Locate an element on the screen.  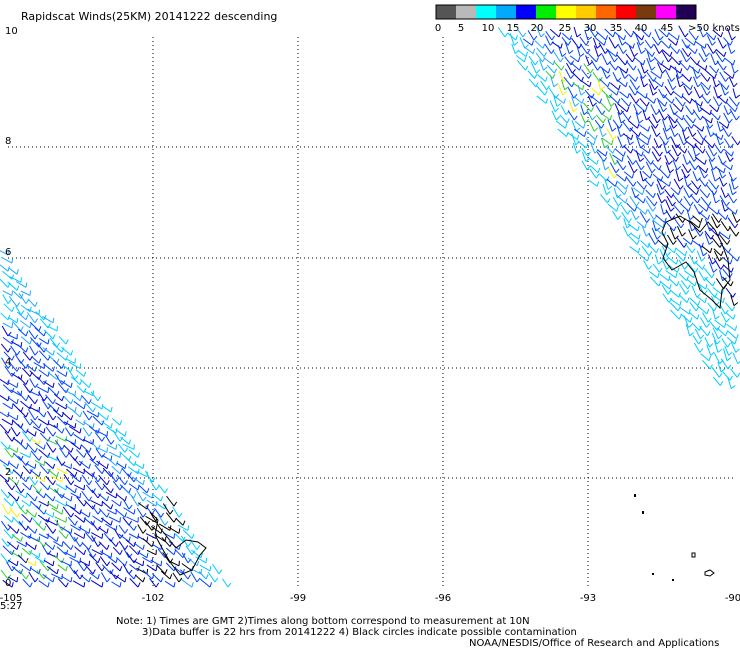
legend-swatch is located at coordinates (626, 12).